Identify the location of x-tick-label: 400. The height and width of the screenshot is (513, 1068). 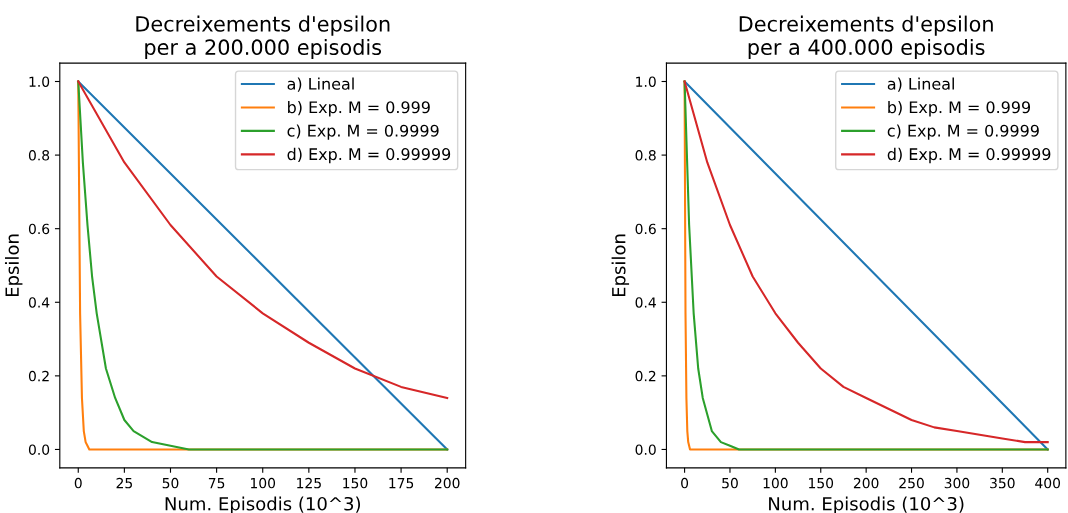
(1048, 483).